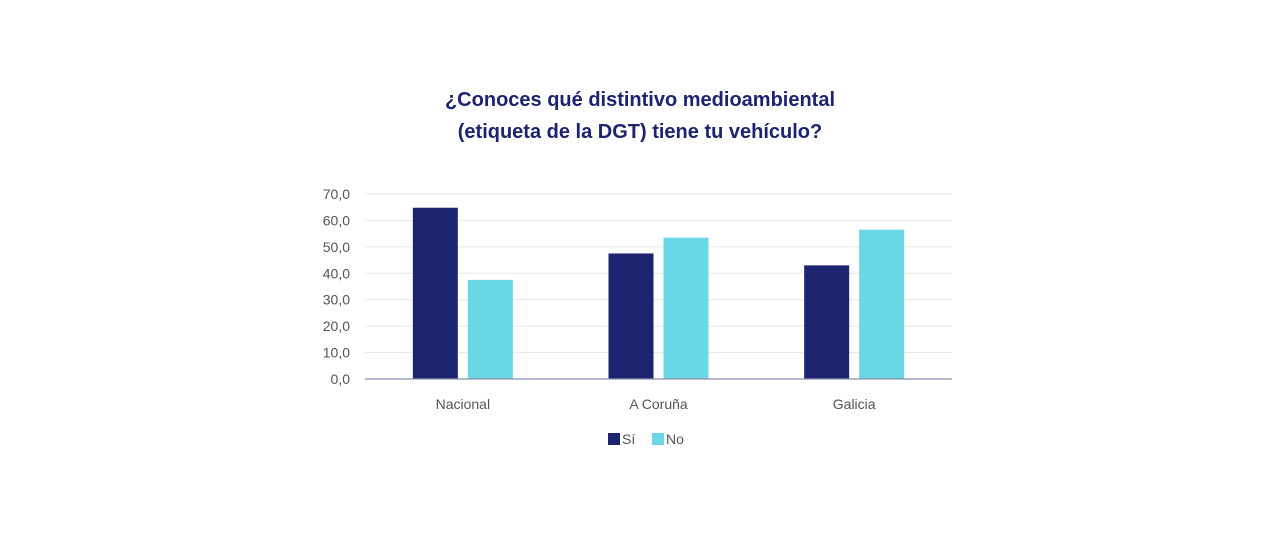 Image resolution: width=1280 pixels, height=533 pixels. I want to click on x-category-label: A Coruña, so click(658, 404).